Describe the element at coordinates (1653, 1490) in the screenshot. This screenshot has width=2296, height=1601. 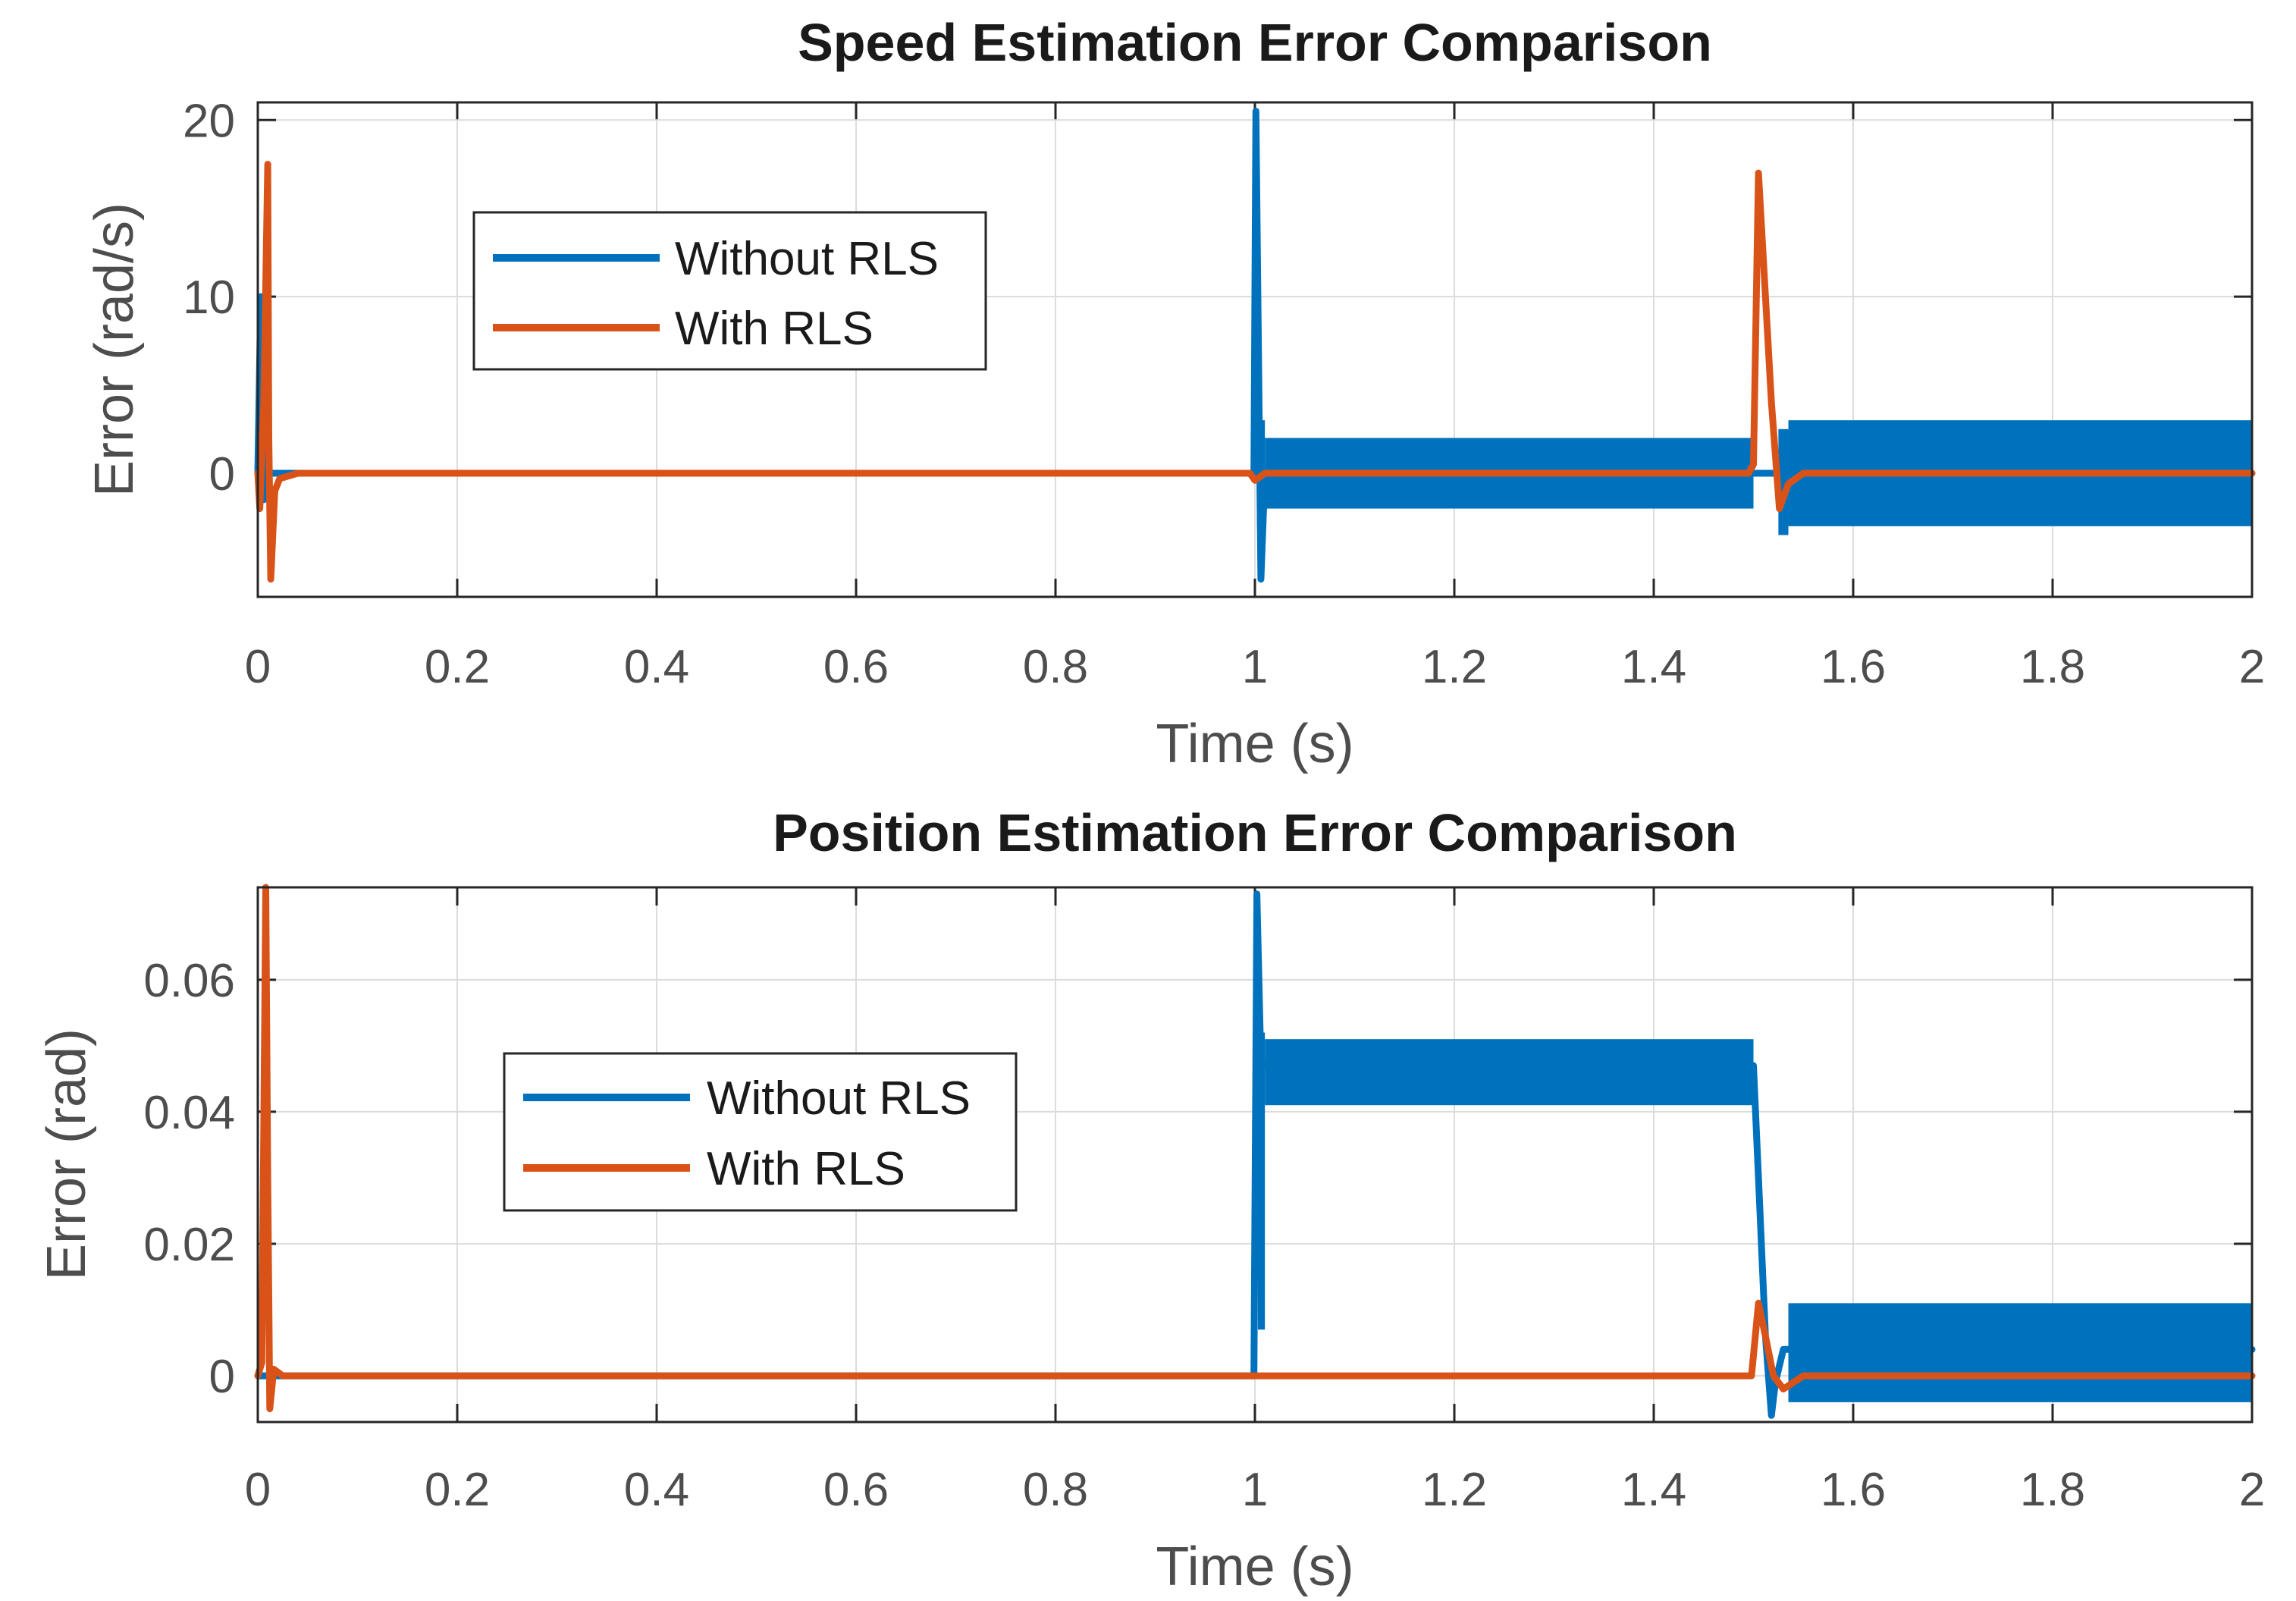
I see `position-x-tick-label: 1.4` at that location.